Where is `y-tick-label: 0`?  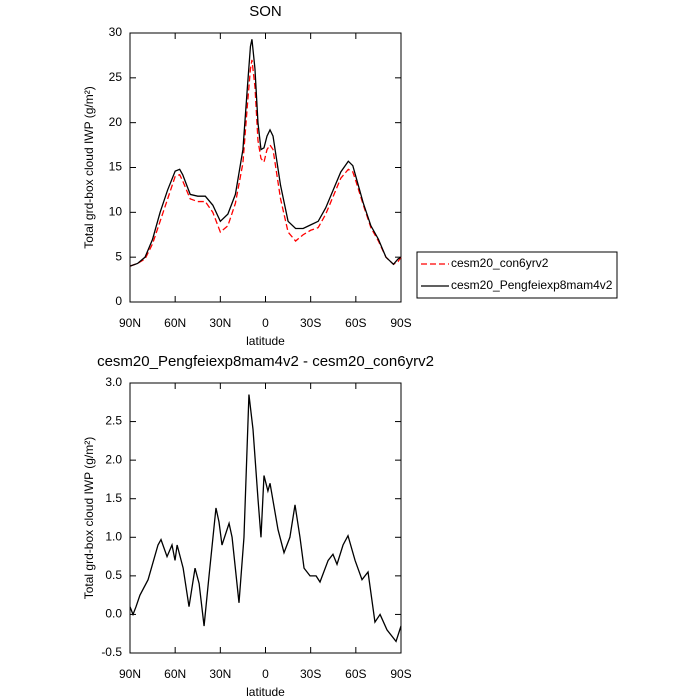
y-tick-label: 0 is located at coordinates (118, 301).